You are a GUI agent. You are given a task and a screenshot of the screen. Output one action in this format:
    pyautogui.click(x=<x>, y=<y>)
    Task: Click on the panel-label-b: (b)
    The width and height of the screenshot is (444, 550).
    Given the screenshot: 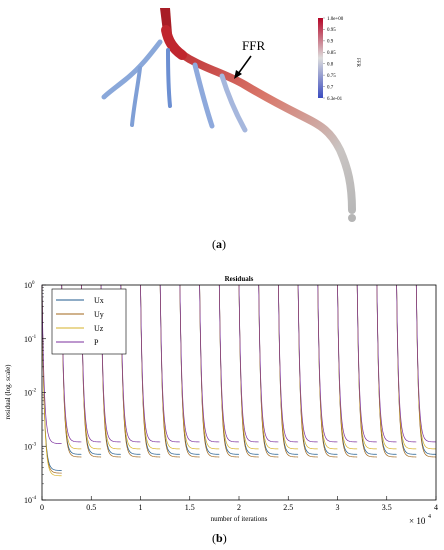 What is the action you would take?
    pyautogui.click(x=219, y=538)
    